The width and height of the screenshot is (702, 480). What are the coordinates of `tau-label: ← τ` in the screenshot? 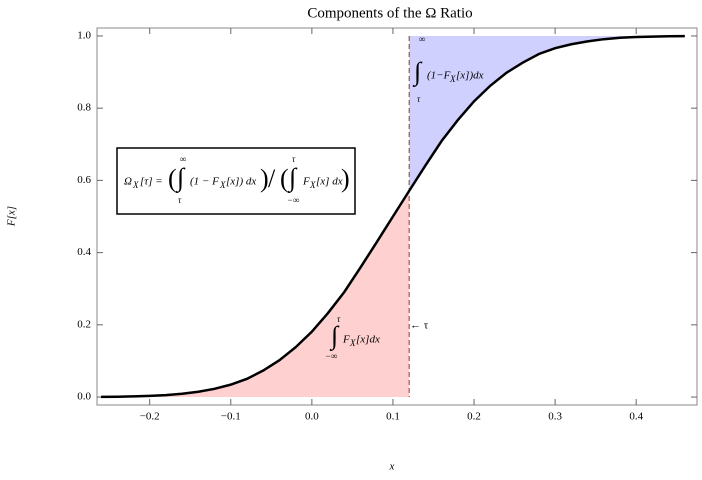 It's located at (419, 326).